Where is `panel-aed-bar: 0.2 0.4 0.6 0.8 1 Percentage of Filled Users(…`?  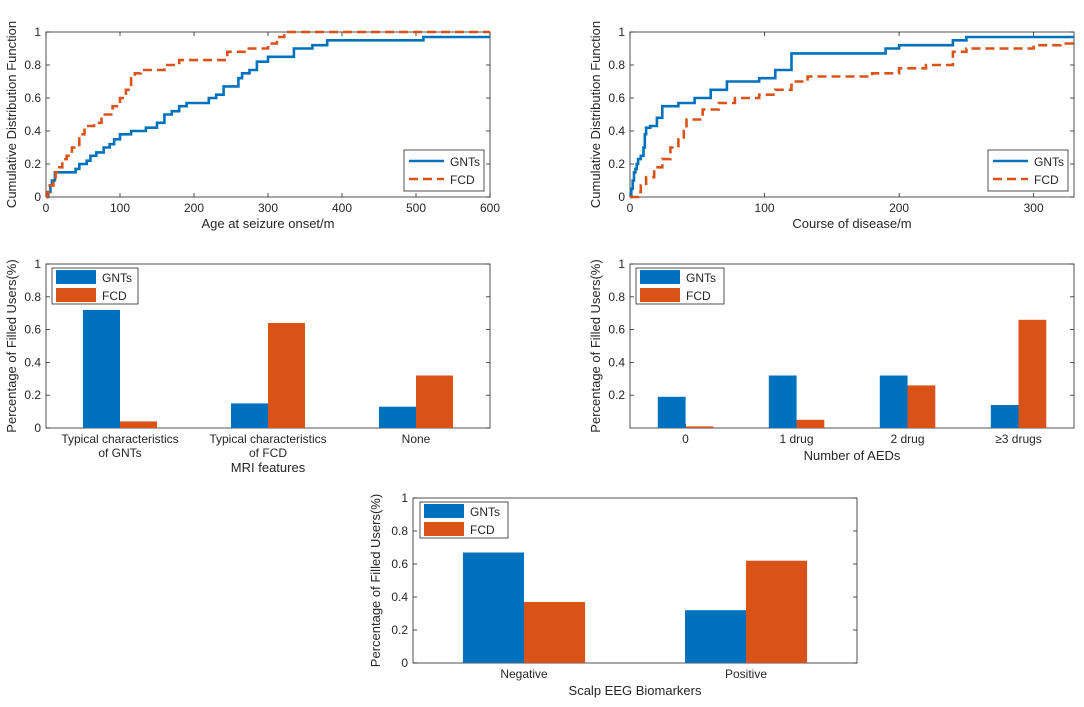
panel-aed-bar: 0.2 0.4 0.6 0.8 1 Percentage of Filled Users(… is located at coordinates (831, 360).